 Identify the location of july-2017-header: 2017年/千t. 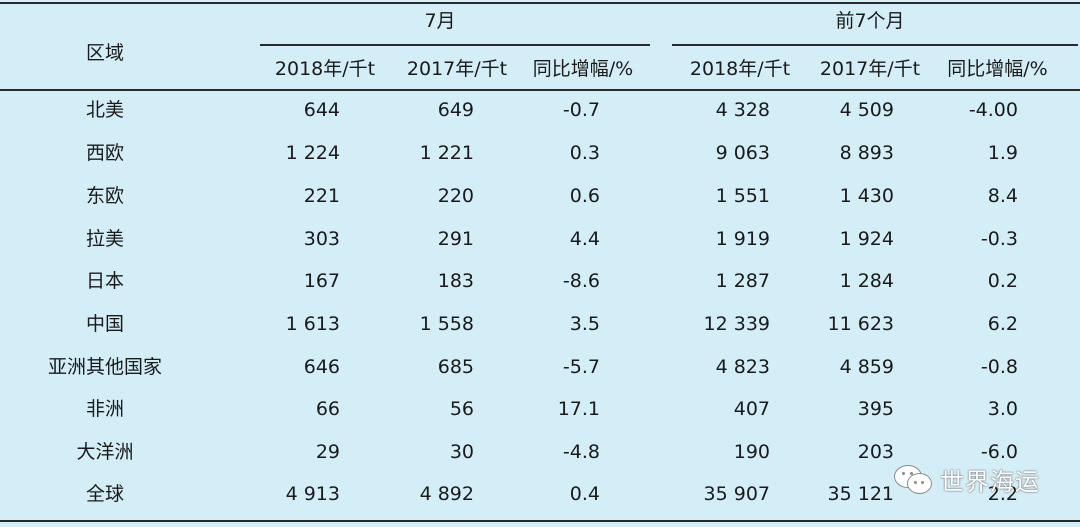
(457, 69).